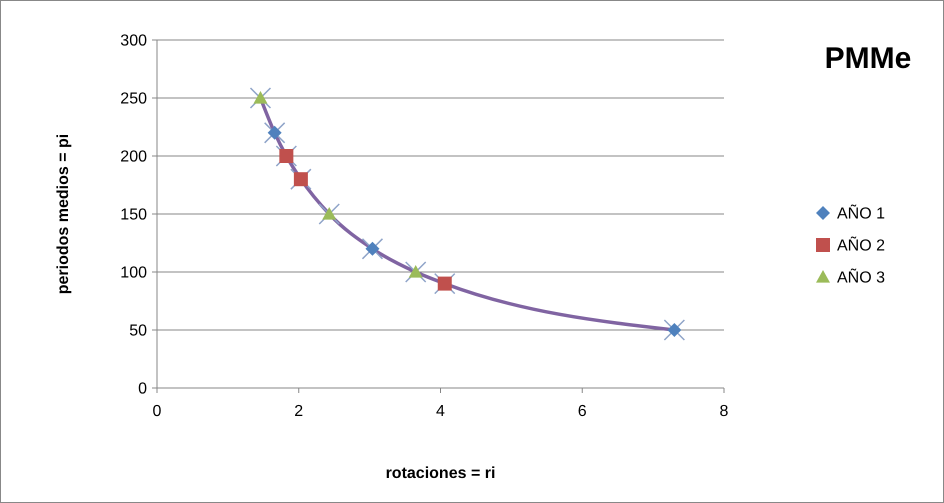 Image resolution: width=944 pixels, height=503 pixels. What do you see at coordinates (143, 389) in the screenshot?
I see `y-tick-label: 0` at bounding box center [143, 389].